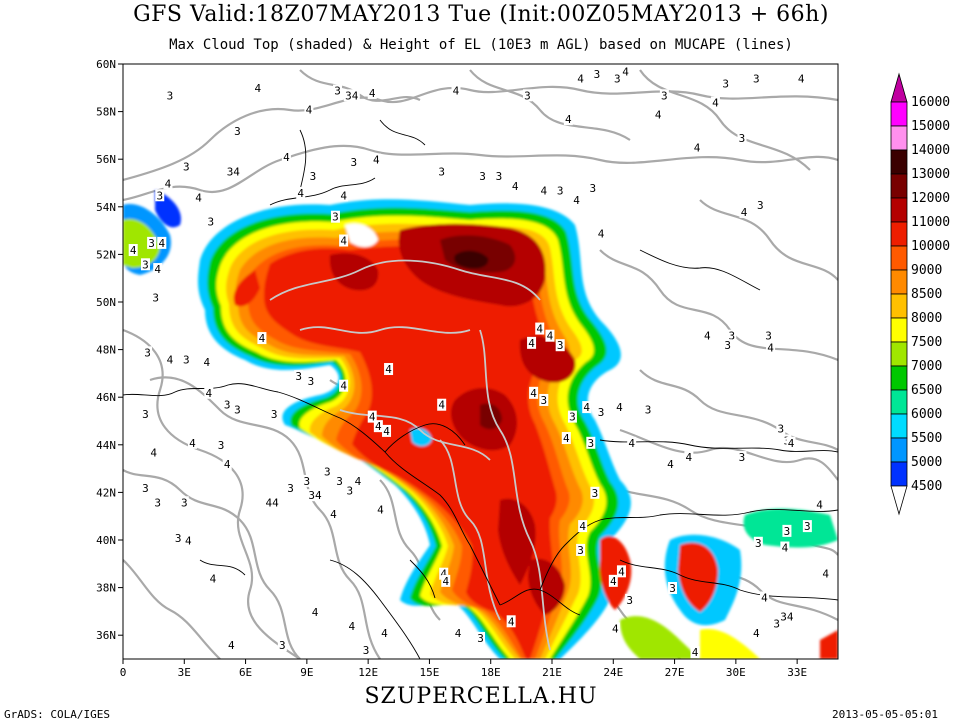 The image size is (962, 722). What do you see at coordinates (429, 672) in the screenshot?
I see `lon-tick-label: 15E` at bounding box center [429, 672].